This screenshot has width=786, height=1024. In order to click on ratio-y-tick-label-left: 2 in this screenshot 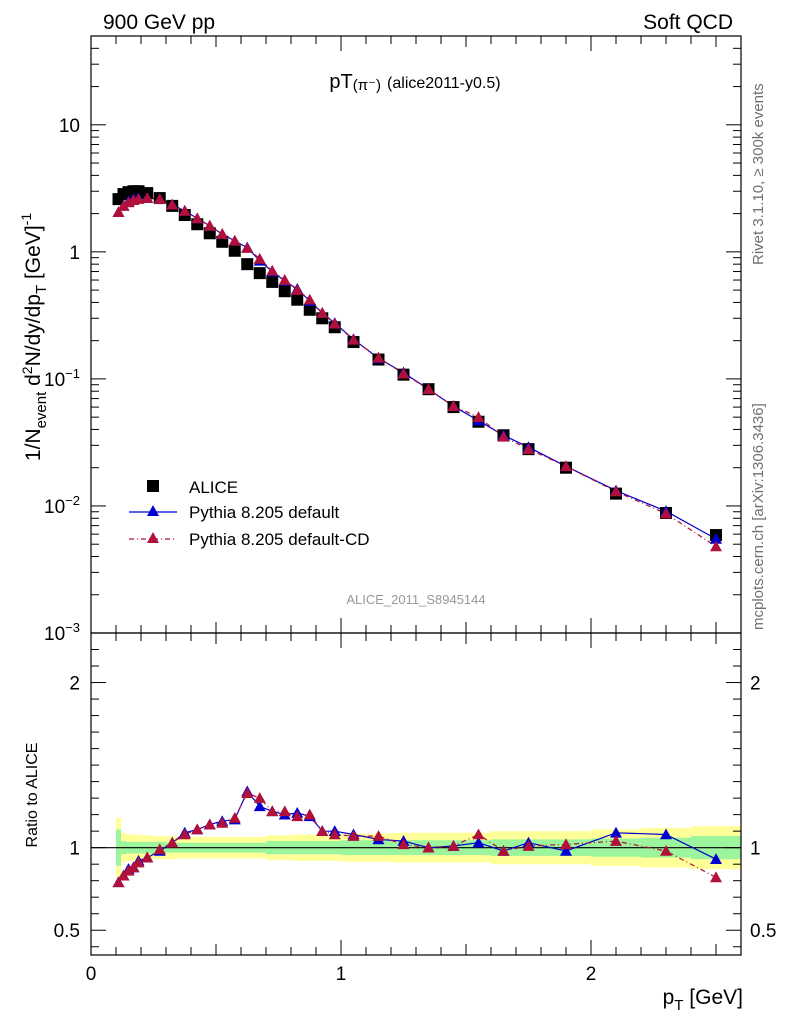, I will do `click(74, 684)`.